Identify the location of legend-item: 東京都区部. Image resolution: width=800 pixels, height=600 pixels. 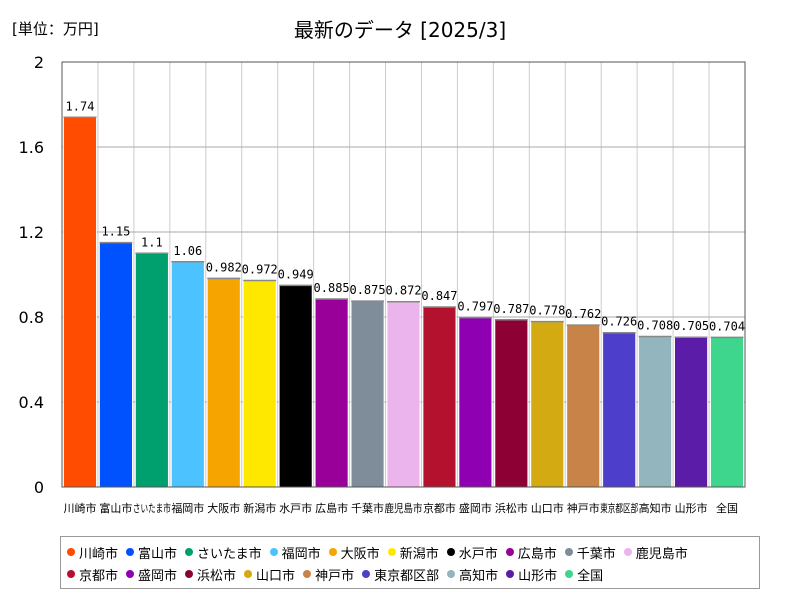
(400, 574).